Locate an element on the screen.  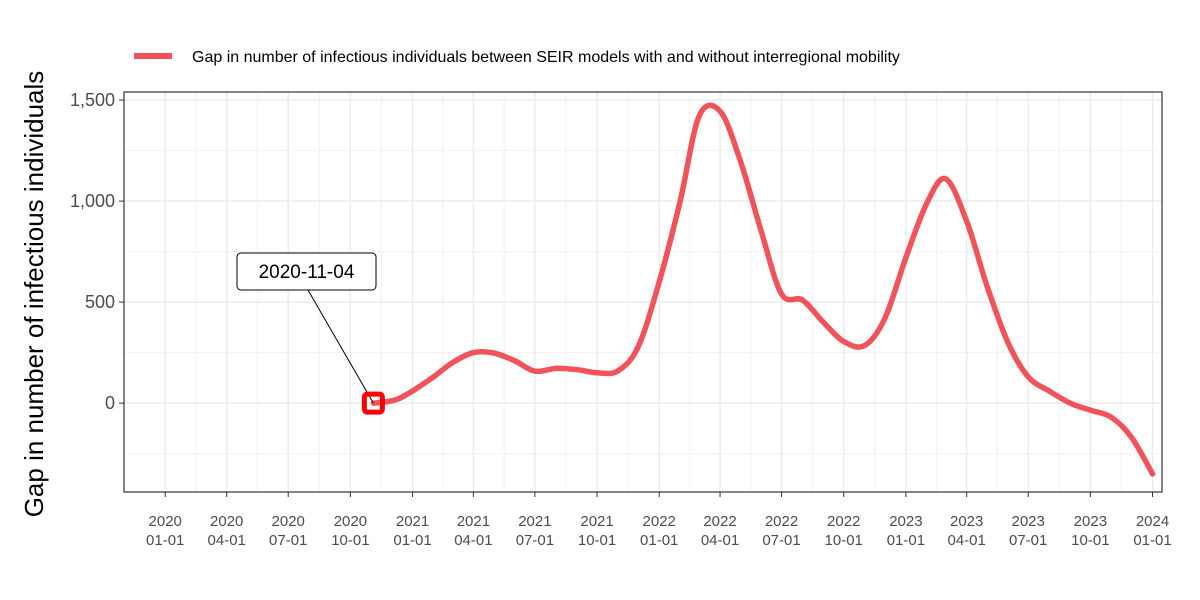
y-tick-label: 1,500 is located at coordinates (92, 100).